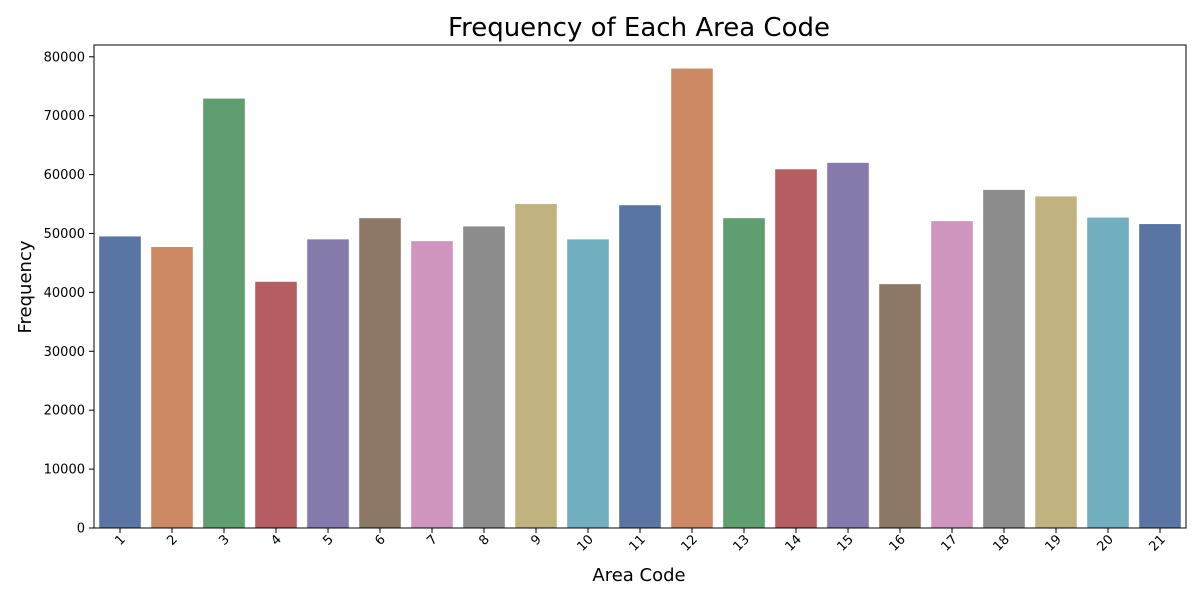 The height and width of the screenshot is (600, 1200). Describe the element at coordinates (432, 540) in the screenshot. I see `x-tick-label: 7` at that location.